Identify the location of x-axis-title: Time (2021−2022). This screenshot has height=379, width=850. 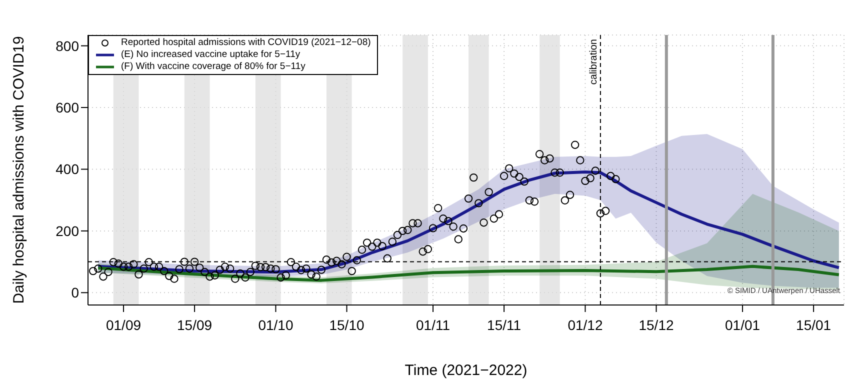
(466, 370).